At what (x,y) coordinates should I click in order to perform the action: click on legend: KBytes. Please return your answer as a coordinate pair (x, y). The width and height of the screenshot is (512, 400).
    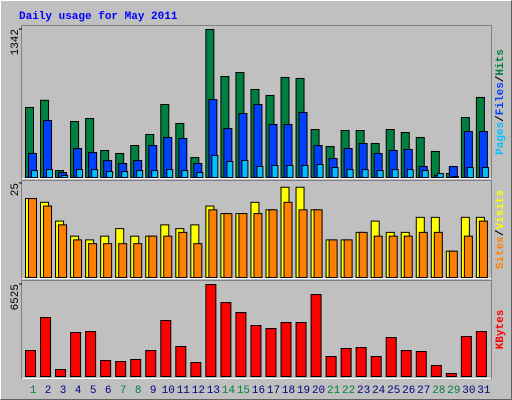
    Looking at the image, I should click on (501, 330).